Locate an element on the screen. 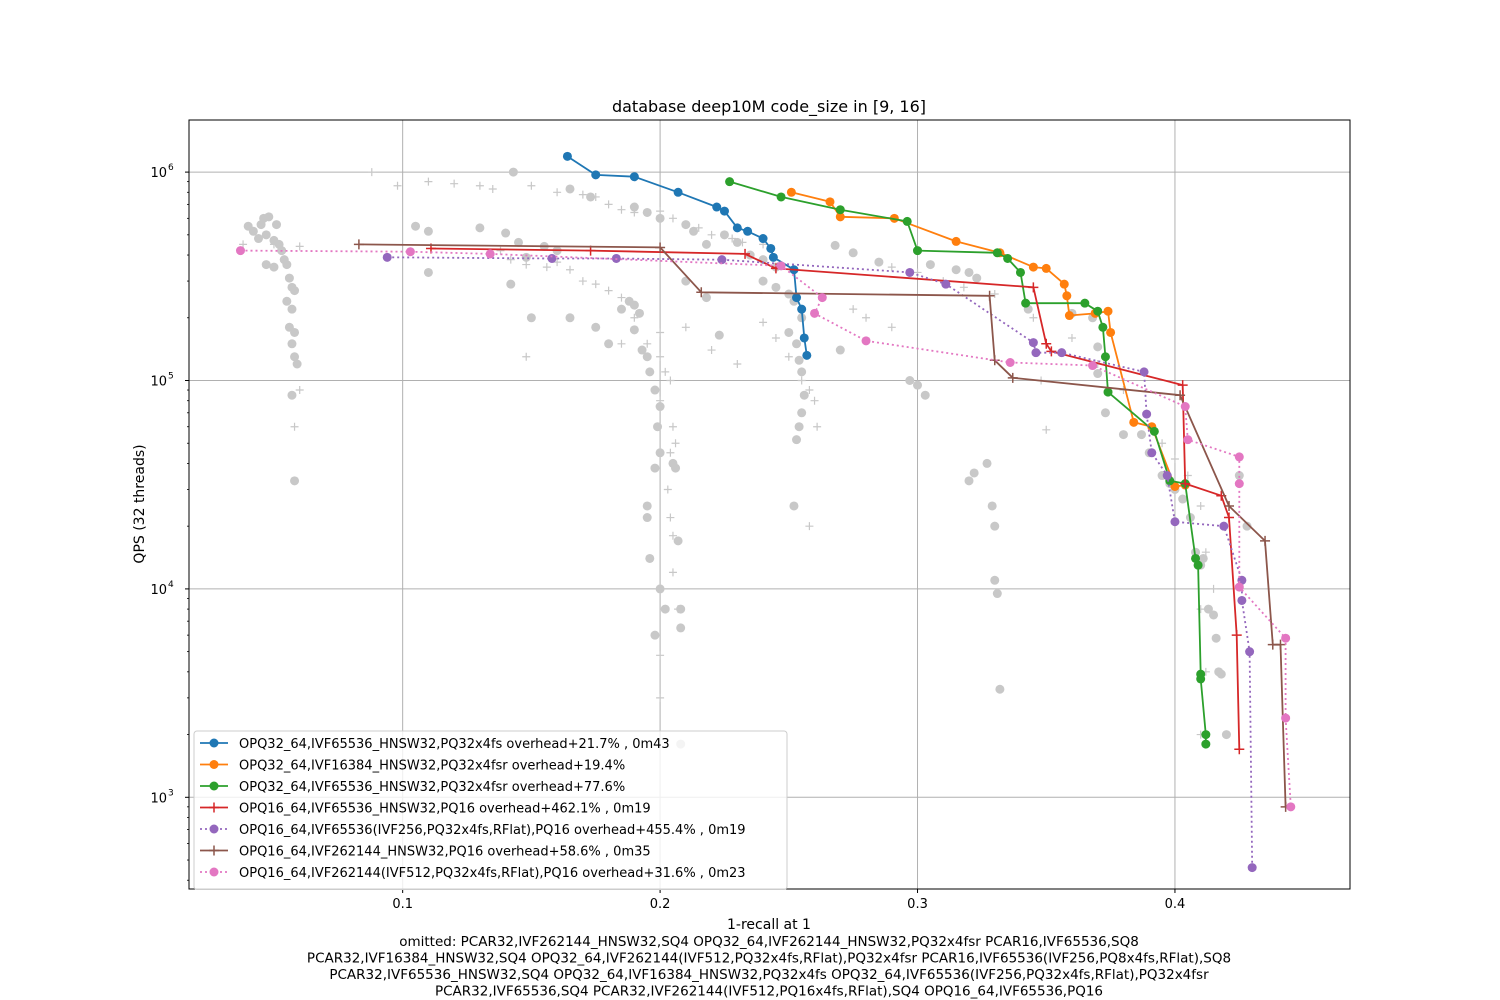 The width and height of the screenshot is (1500, 1000). y-tick-label: 10 is located at coordinates (158, 798).